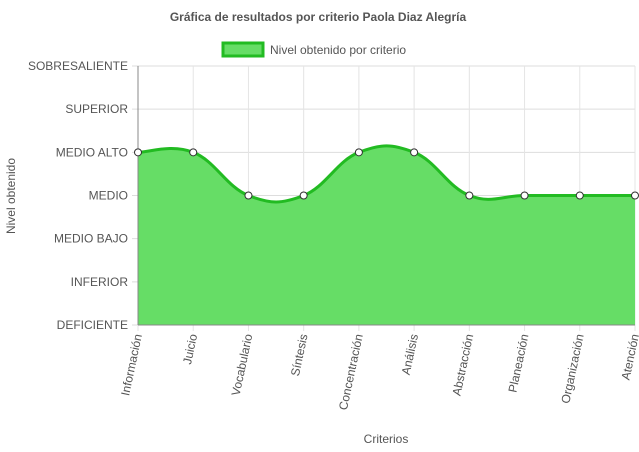 The width and height of the screenshot is (639, 452). Describe the element at coordinates (78, 66) in the screenshot. I see `y-tick-label: SOBRESALIENTE` at that location.